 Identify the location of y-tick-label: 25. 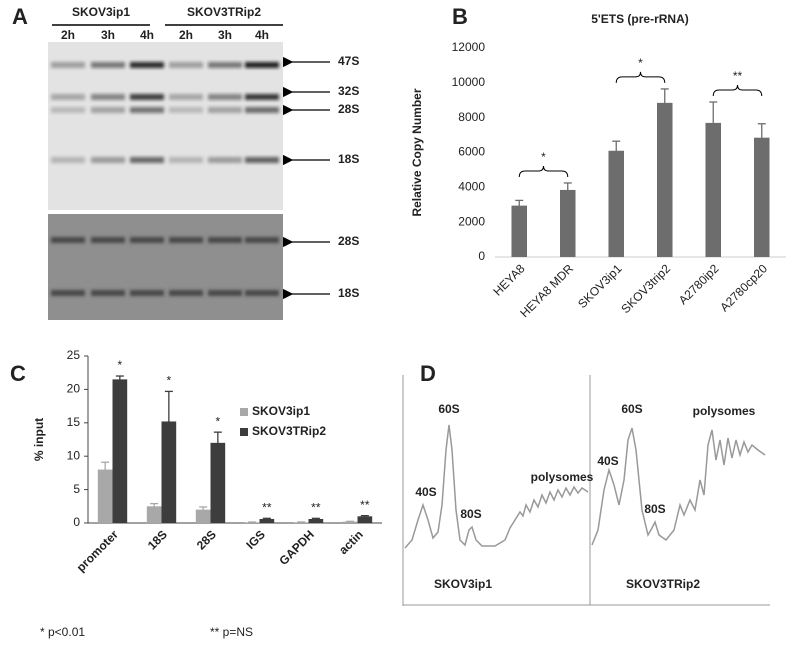
(74, 355).